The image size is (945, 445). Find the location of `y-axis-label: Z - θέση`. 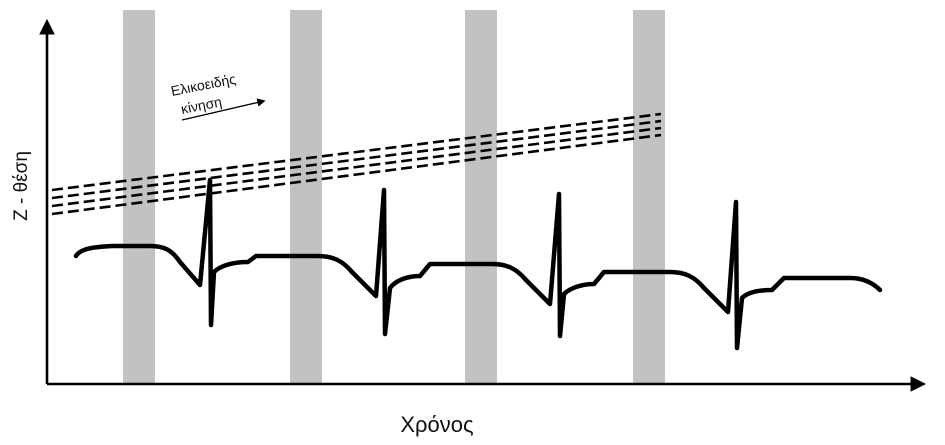

y-axis-label: Z - θέση is located at coordinates (21, 186).